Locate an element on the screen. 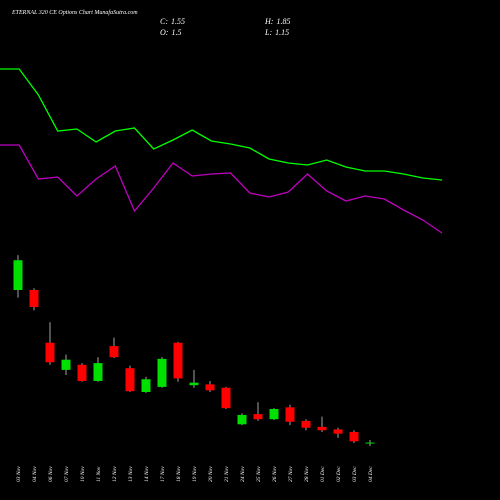 The height and width of the screenshot is (500, 500). x-tick-label: 25 Nov is located at coordinates (259, 474).